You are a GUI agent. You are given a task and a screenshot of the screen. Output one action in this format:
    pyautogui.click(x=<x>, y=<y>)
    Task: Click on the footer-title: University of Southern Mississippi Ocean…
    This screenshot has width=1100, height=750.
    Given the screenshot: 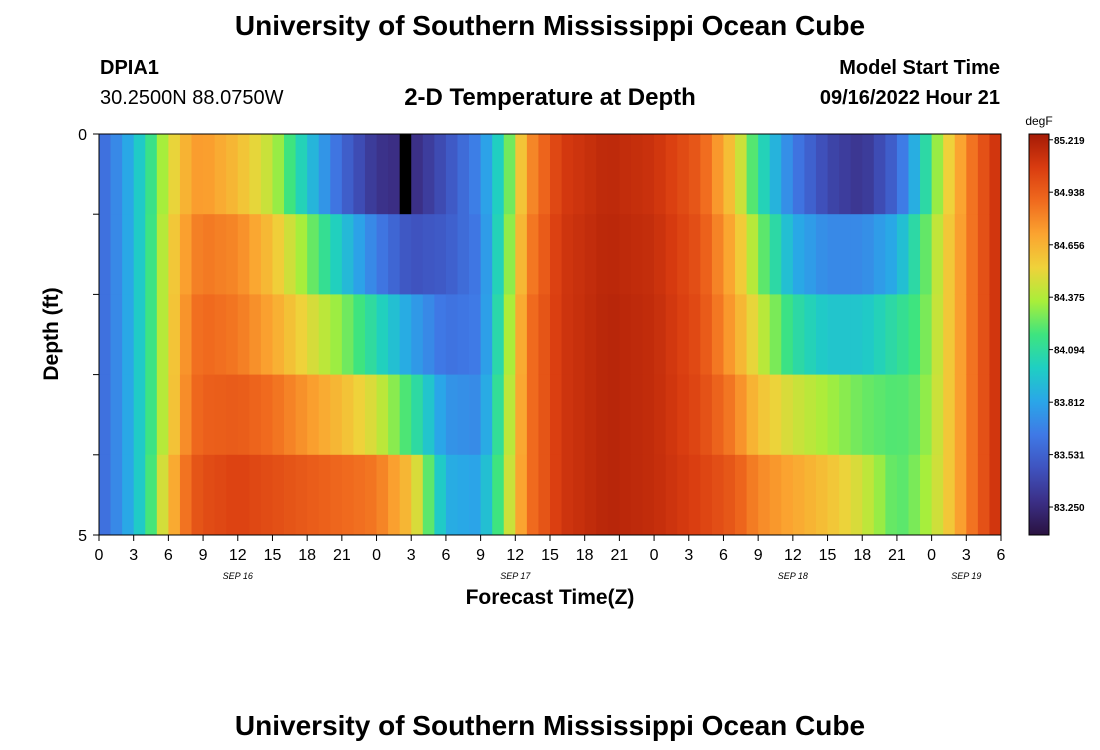 What is the action you would take?
    pyautogui.click(x=550, y=725)
    